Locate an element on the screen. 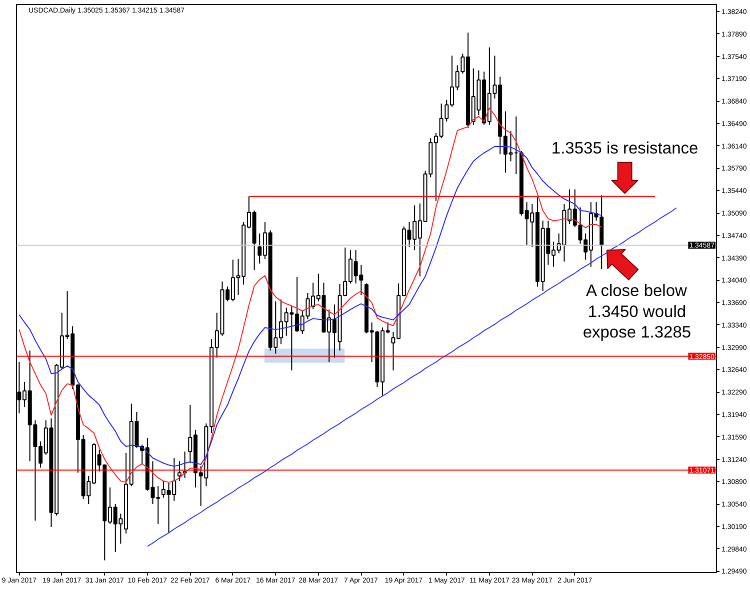 Image resolution: width=750 pixels, height=591 pixels. annotation: 1.3535 is resistance is located at coordinates (624, 148).